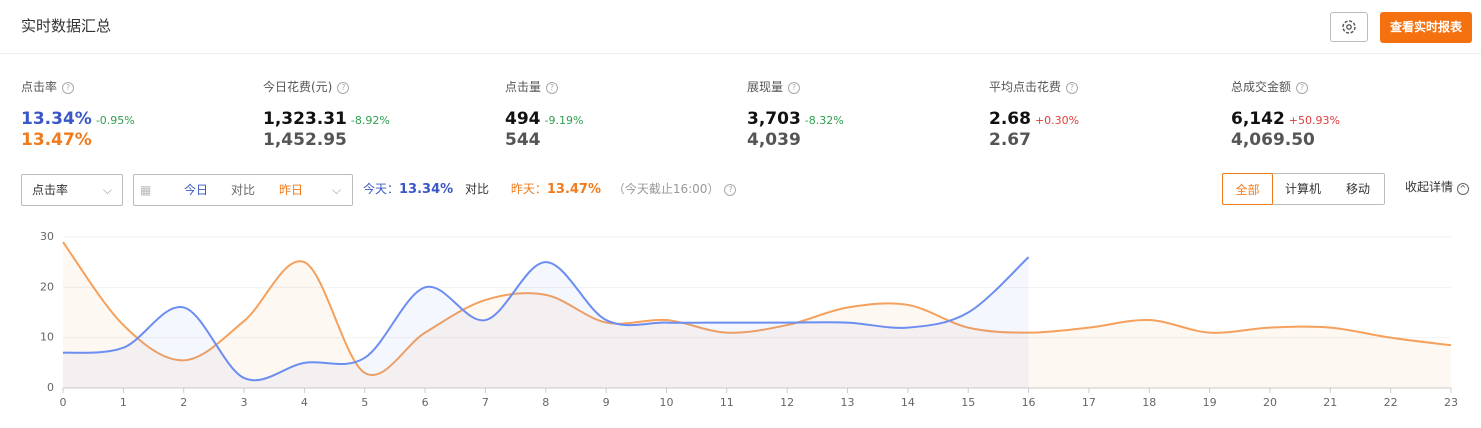  I want to click on x-tick-label: 19, so click(1210, 402).